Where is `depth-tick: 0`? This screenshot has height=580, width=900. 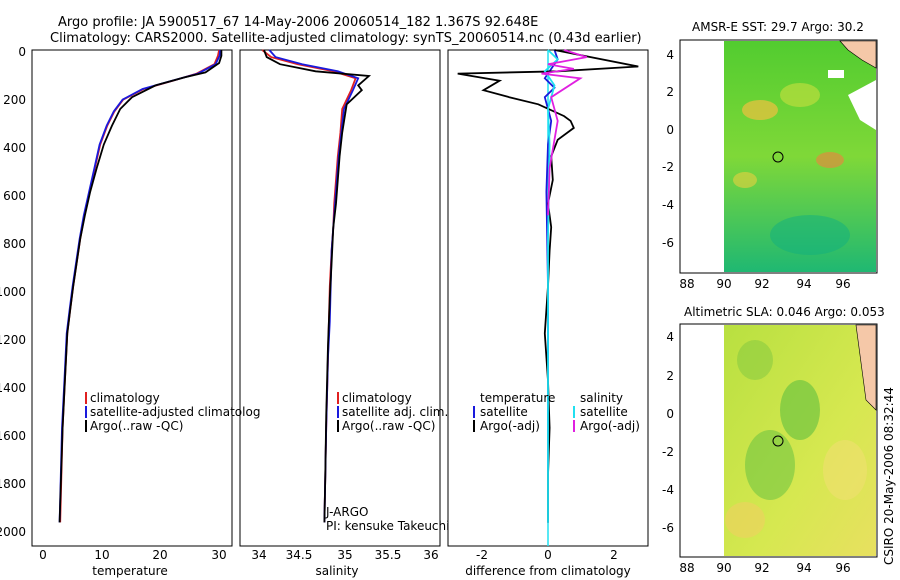 depth-tick: 0 is located at coordinates (22, 52).